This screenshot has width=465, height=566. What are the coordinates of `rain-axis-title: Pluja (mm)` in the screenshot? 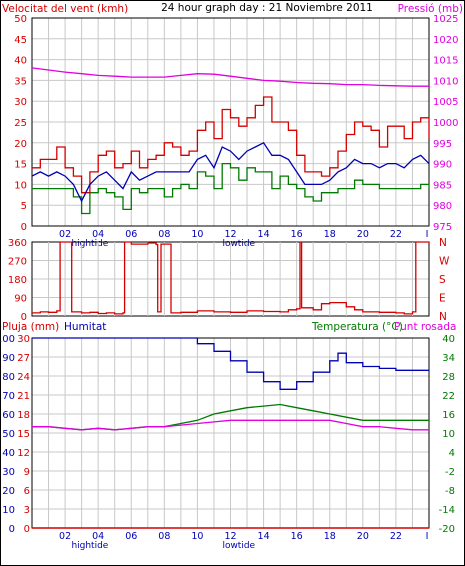 It's located at (30, 327).